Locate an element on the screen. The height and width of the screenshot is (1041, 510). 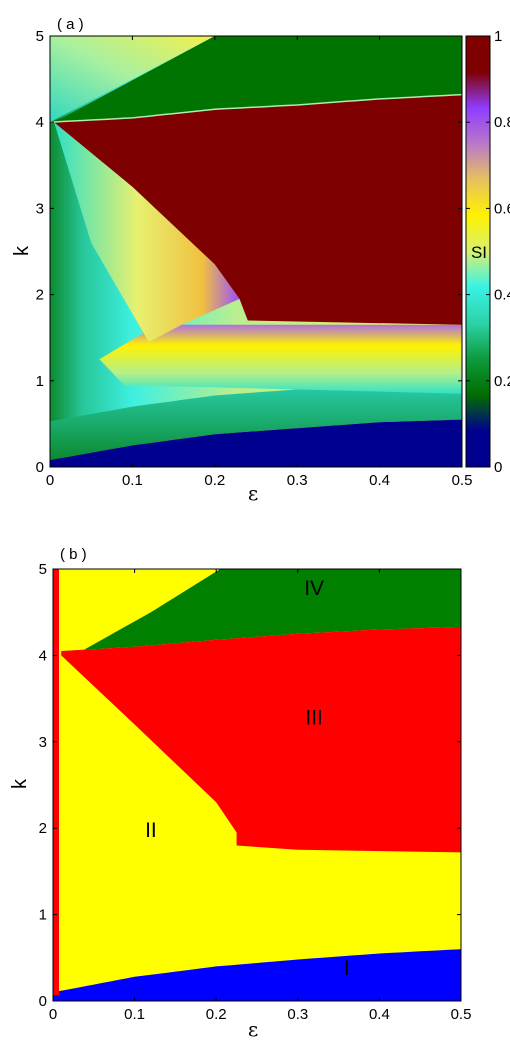
colorbar-tick-label: 0.6 is located at coordinates (502, 208).